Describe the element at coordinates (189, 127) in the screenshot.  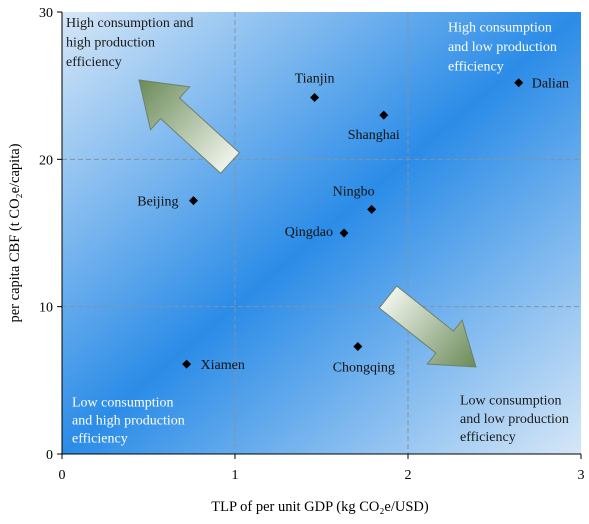
I see `arrow-up-left` at that location.